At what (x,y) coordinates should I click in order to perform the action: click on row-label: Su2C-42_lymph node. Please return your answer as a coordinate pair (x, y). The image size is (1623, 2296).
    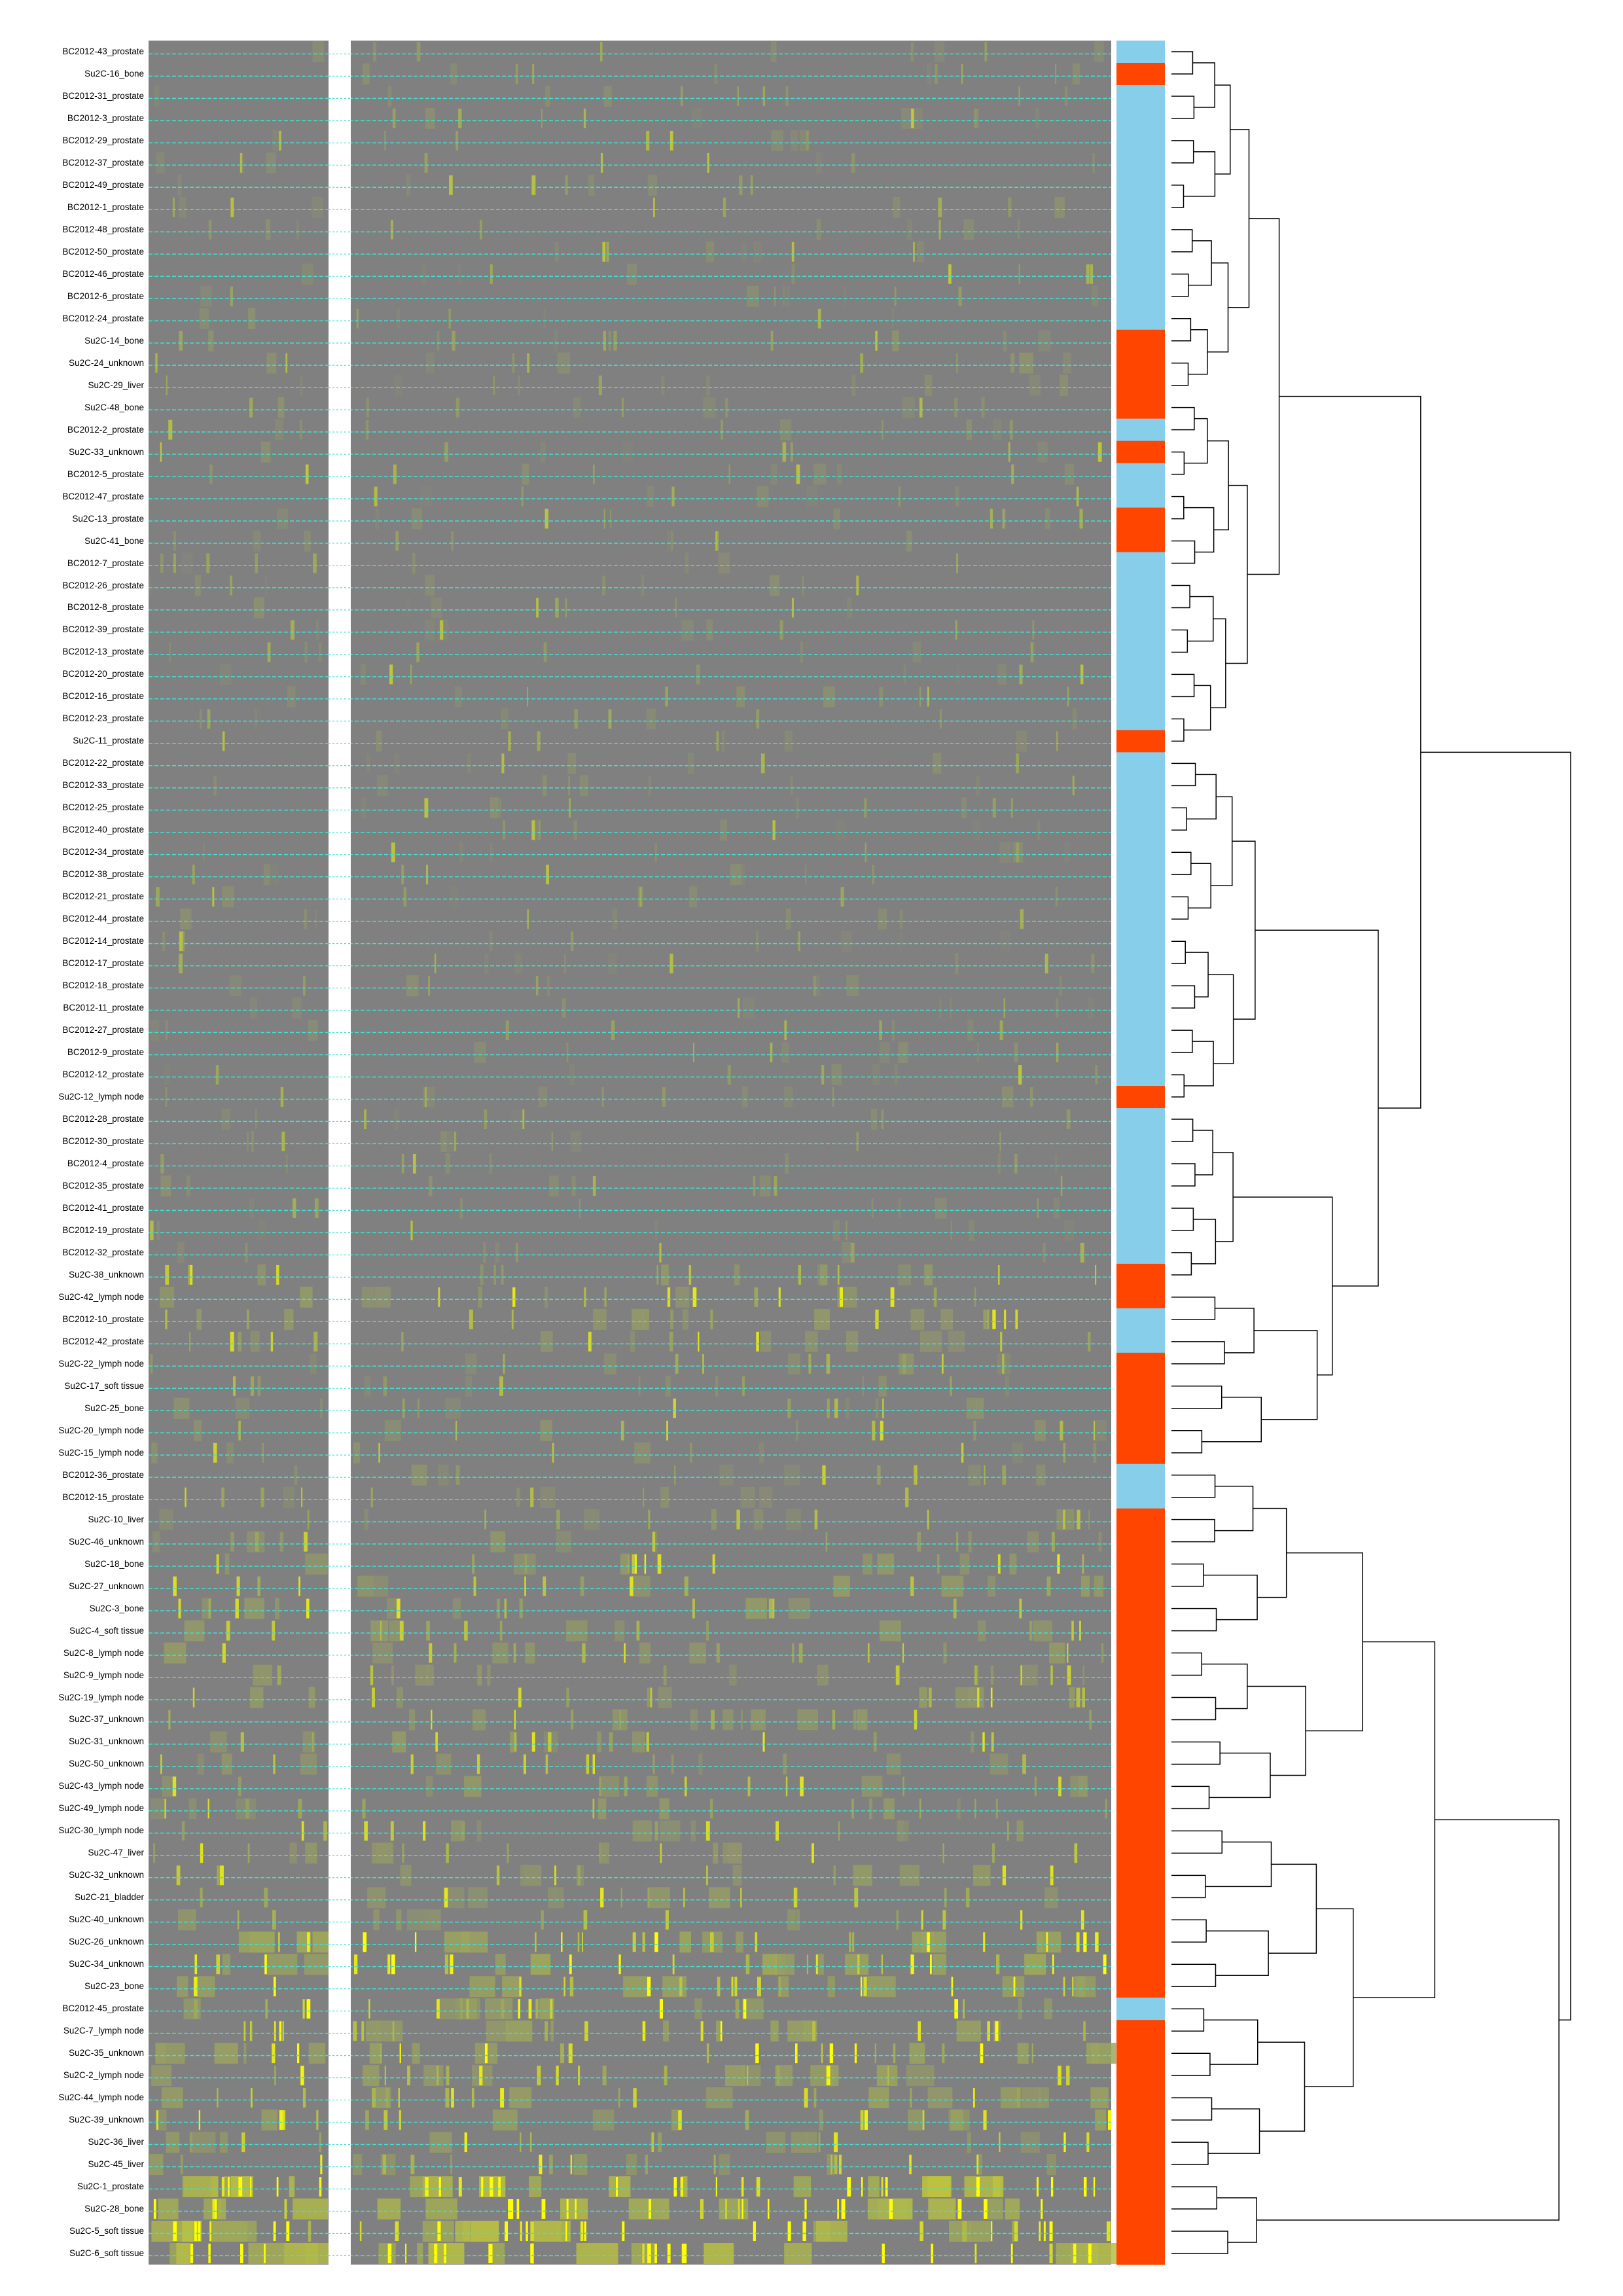
    Looking at the image, I should click on (101, 1296).